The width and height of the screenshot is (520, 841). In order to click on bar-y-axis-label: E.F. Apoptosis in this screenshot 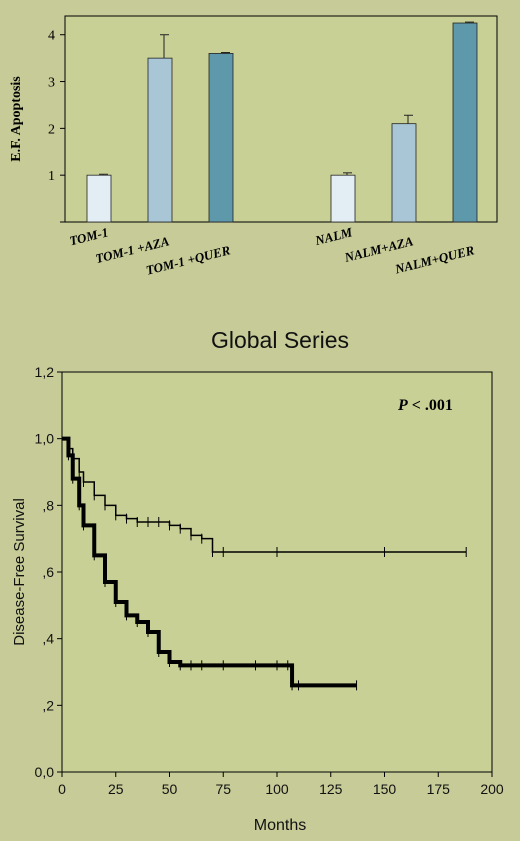, I will do `click(16, 119)`.